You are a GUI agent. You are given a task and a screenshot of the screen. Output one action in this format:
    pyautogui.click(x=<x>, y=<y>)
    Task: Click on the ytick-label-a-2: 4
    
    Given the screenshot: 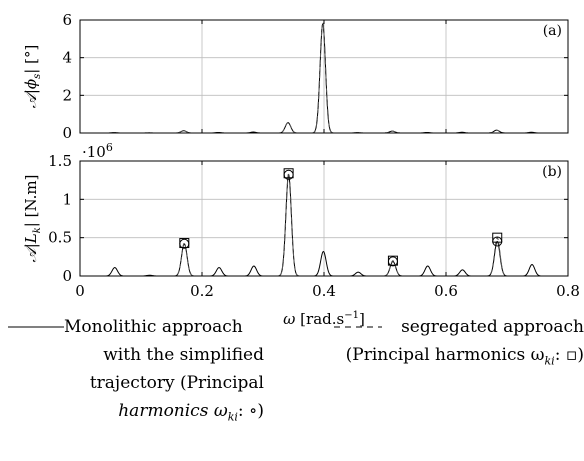 What is the action you would take?
    pyautogui.click(x=67, y=58)
    